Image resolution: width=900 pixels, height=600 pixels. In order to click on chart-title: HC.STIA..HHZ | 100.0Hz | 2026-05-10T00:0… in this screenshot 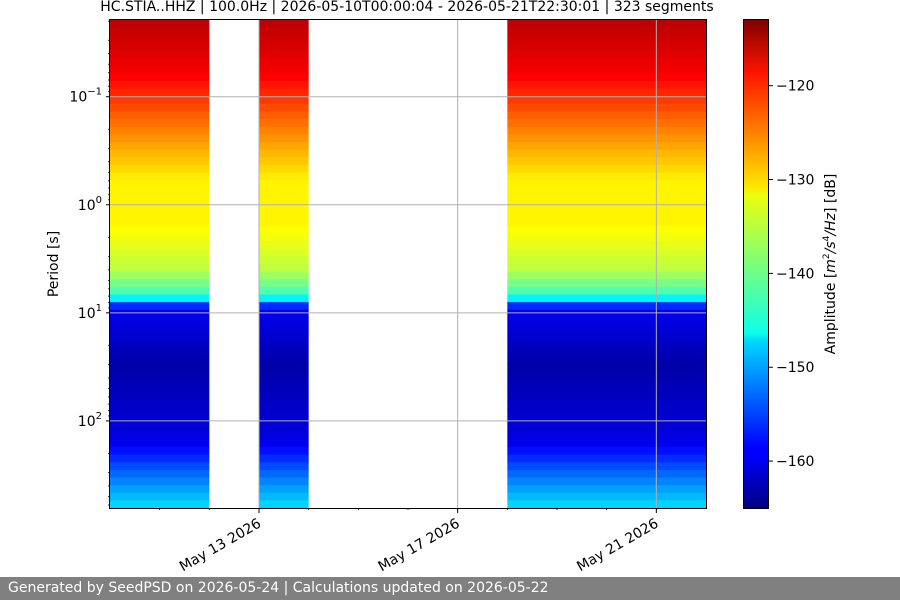, I will do `click(406, 7)`.